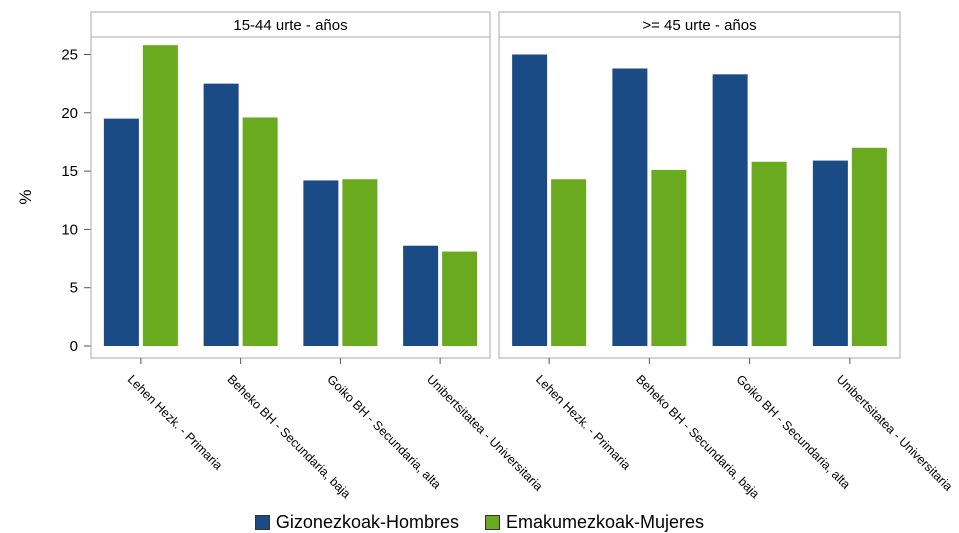  I want to click on legend-label-mujeres: Emakumezkoak-Mujeres, so click(605, 521).